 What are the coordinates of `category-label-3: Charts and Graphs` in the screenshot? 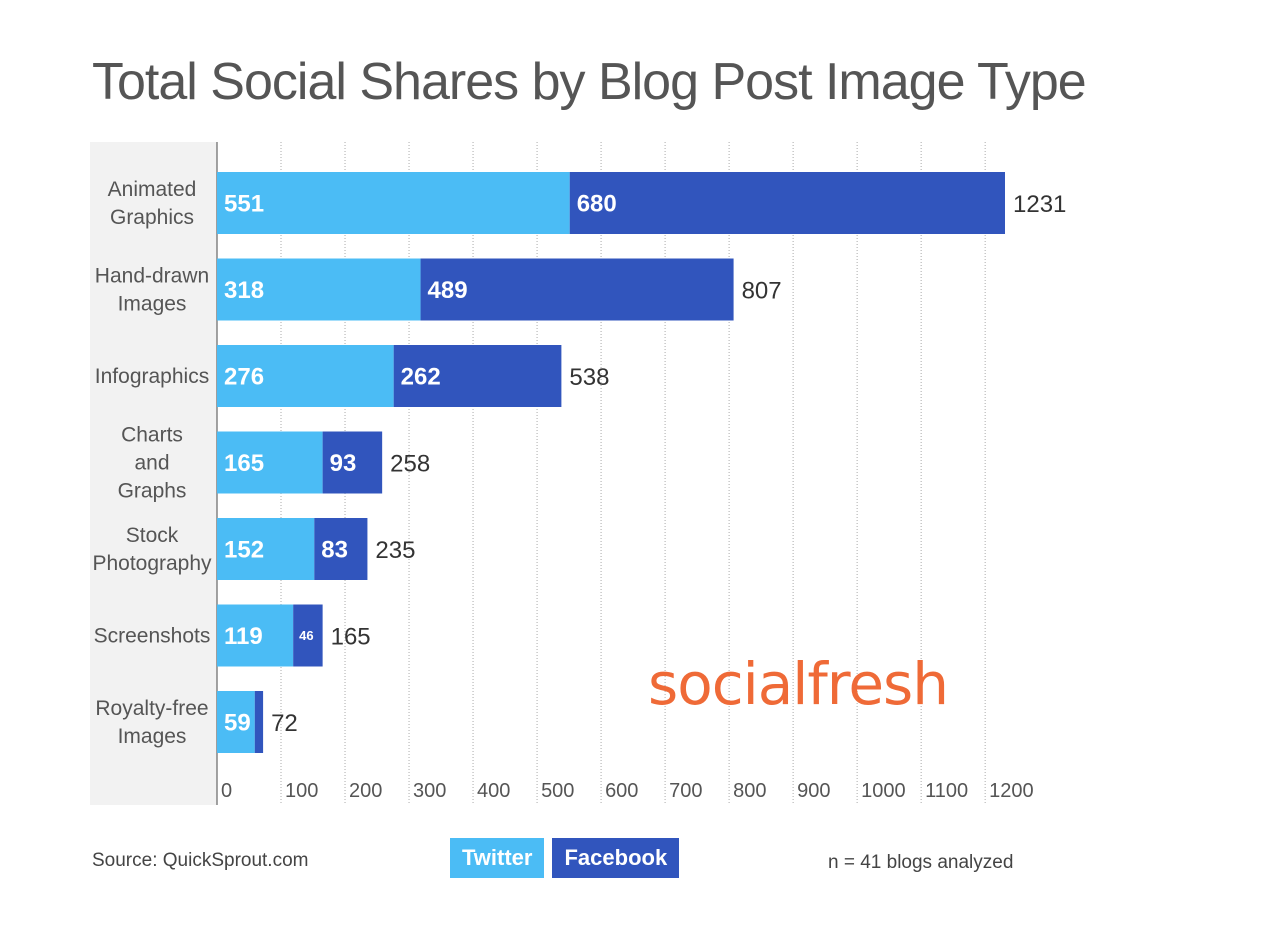 It's located at (152, 463).